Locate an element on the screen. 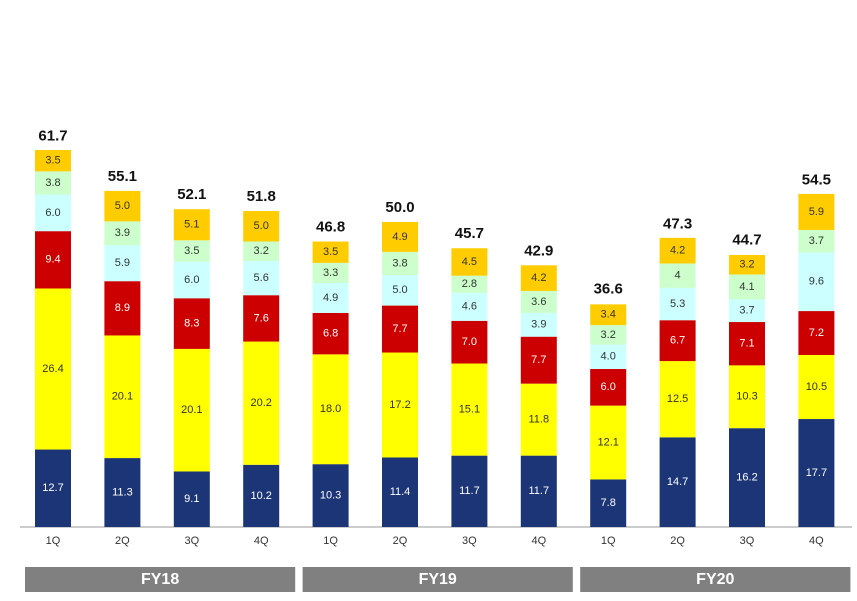 Image resolution: width=857 pixels, height=601 pixels. segment-label: 3.5 is located at coordinates (191, 251).